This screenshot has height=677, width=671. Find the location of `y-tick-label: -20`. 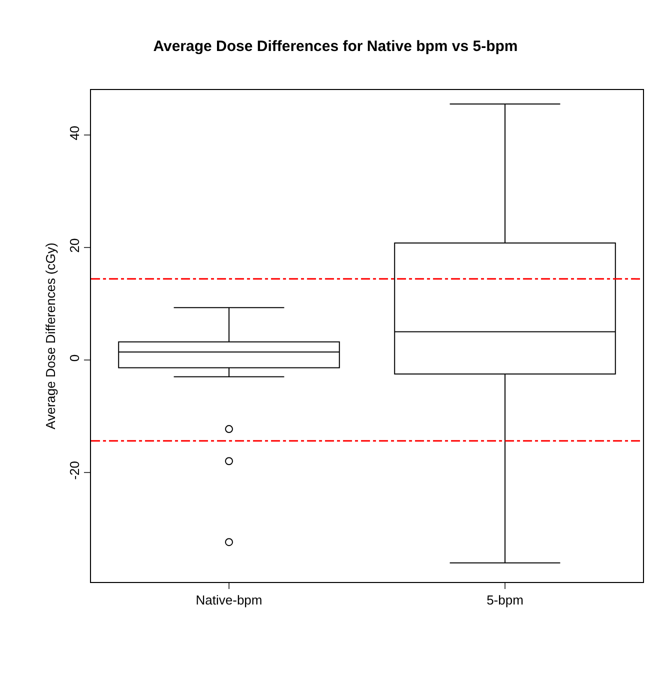

y-tick-label: -20 is located at coordinates (74, 470).